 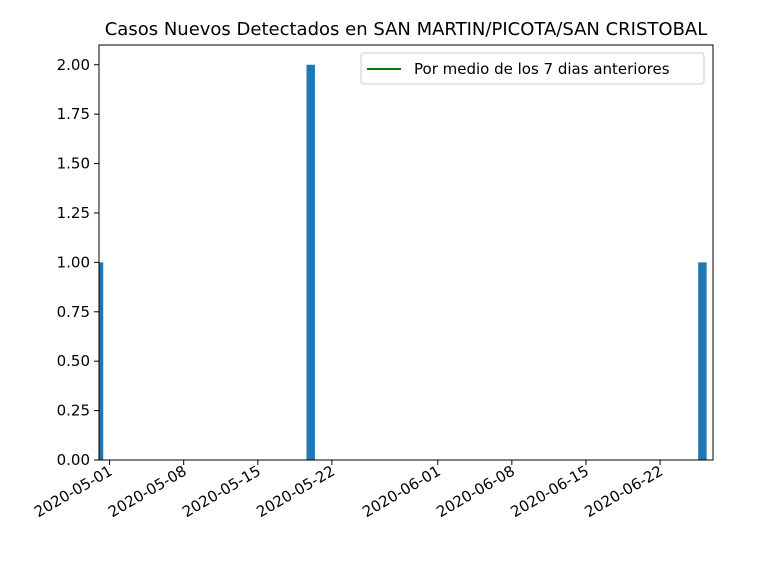 What do you see at coordinates (401, 491) in the screenshot?
I see `x-tick-label-4: 2020-06-01` at bounding box center [401, 491].